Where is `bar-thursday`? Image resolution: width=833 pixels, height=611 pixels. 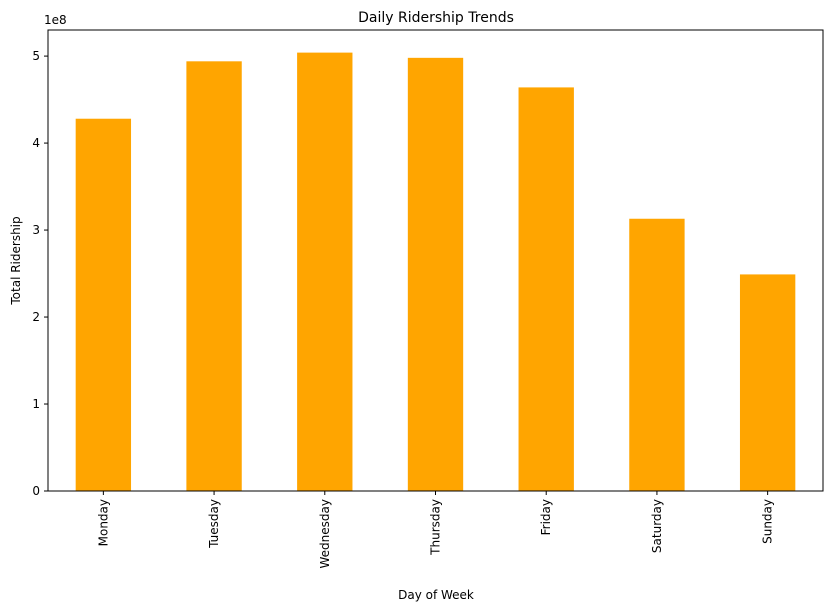
bar-thursday is located at coordinates (435, 274).